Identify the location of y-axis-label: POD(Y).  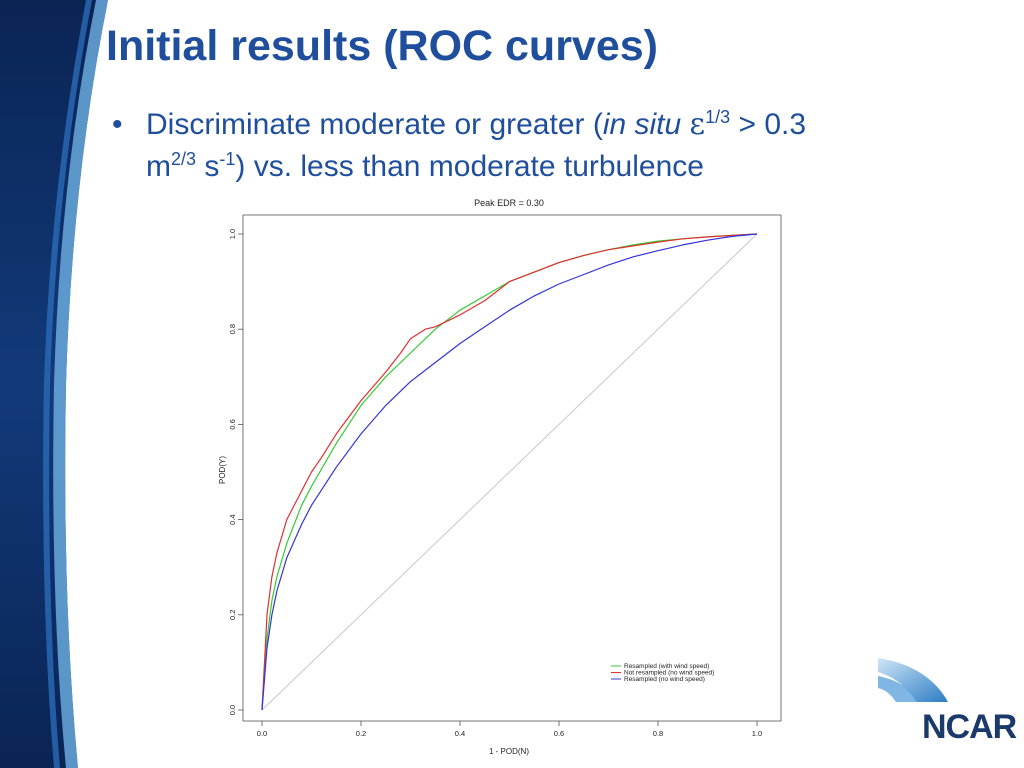
(222, 470).